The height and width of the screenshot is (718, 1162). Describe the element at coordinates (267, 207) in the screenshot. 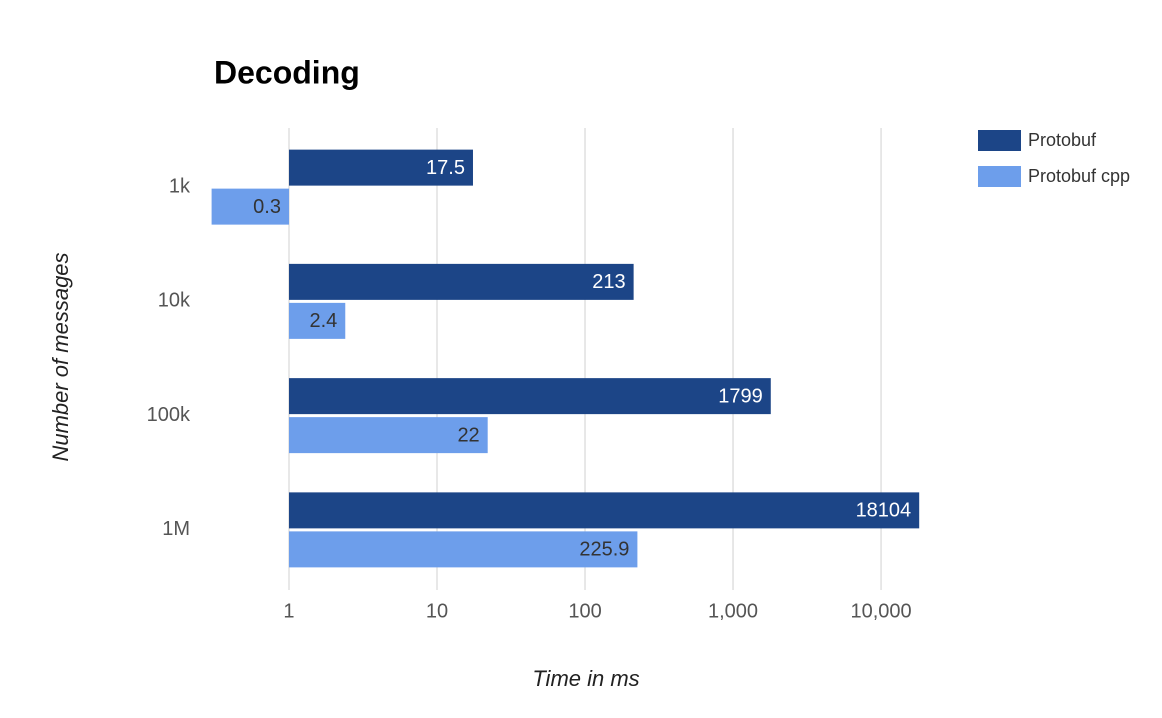

I see `value-label: 0.3` at that location.